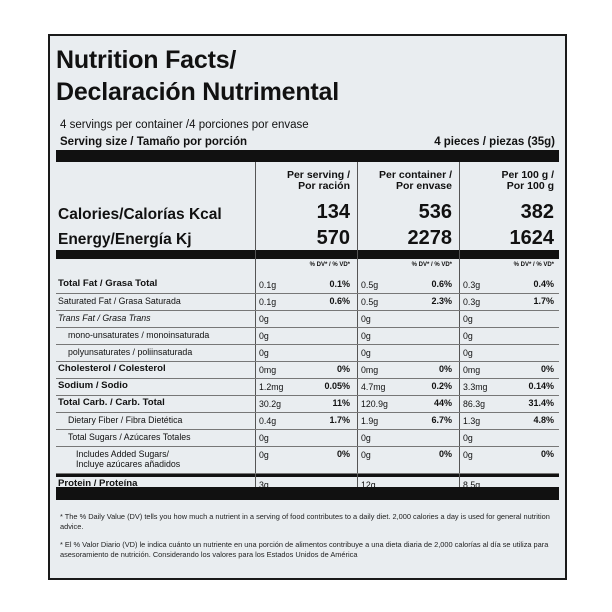 Image resolution: width=612 pixels, height=612 pixels. Describe the element at coordinates (307, 475) in the screenshot. I see `thick-rule-protein` at that location.